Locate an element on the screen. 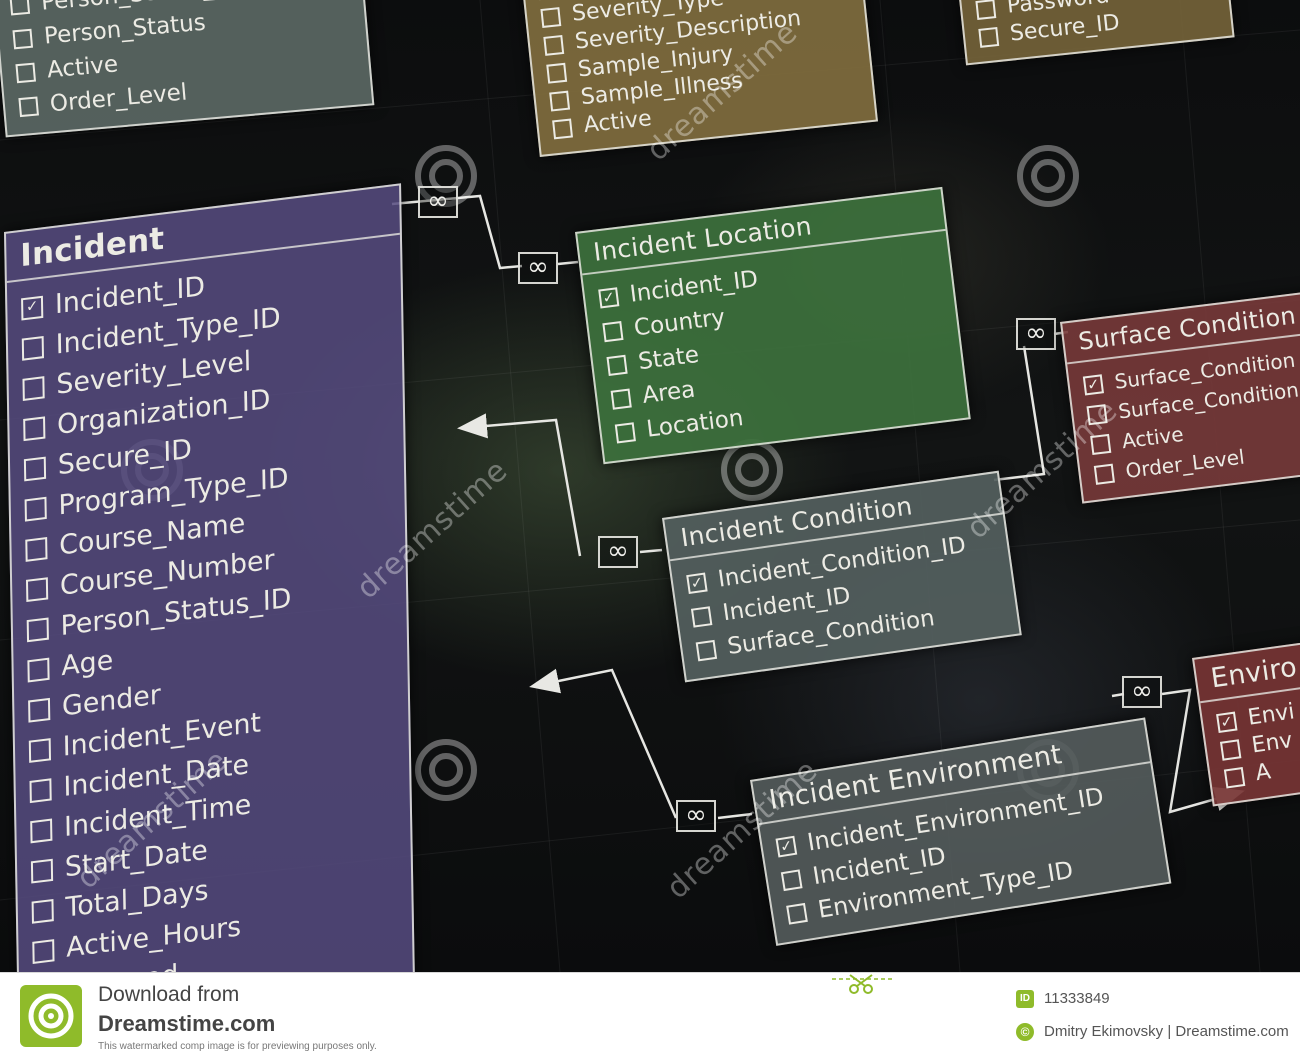 This screenshot has height=1062, width=1300. connector-condition: ∞ is located at coordinates (618, 552).